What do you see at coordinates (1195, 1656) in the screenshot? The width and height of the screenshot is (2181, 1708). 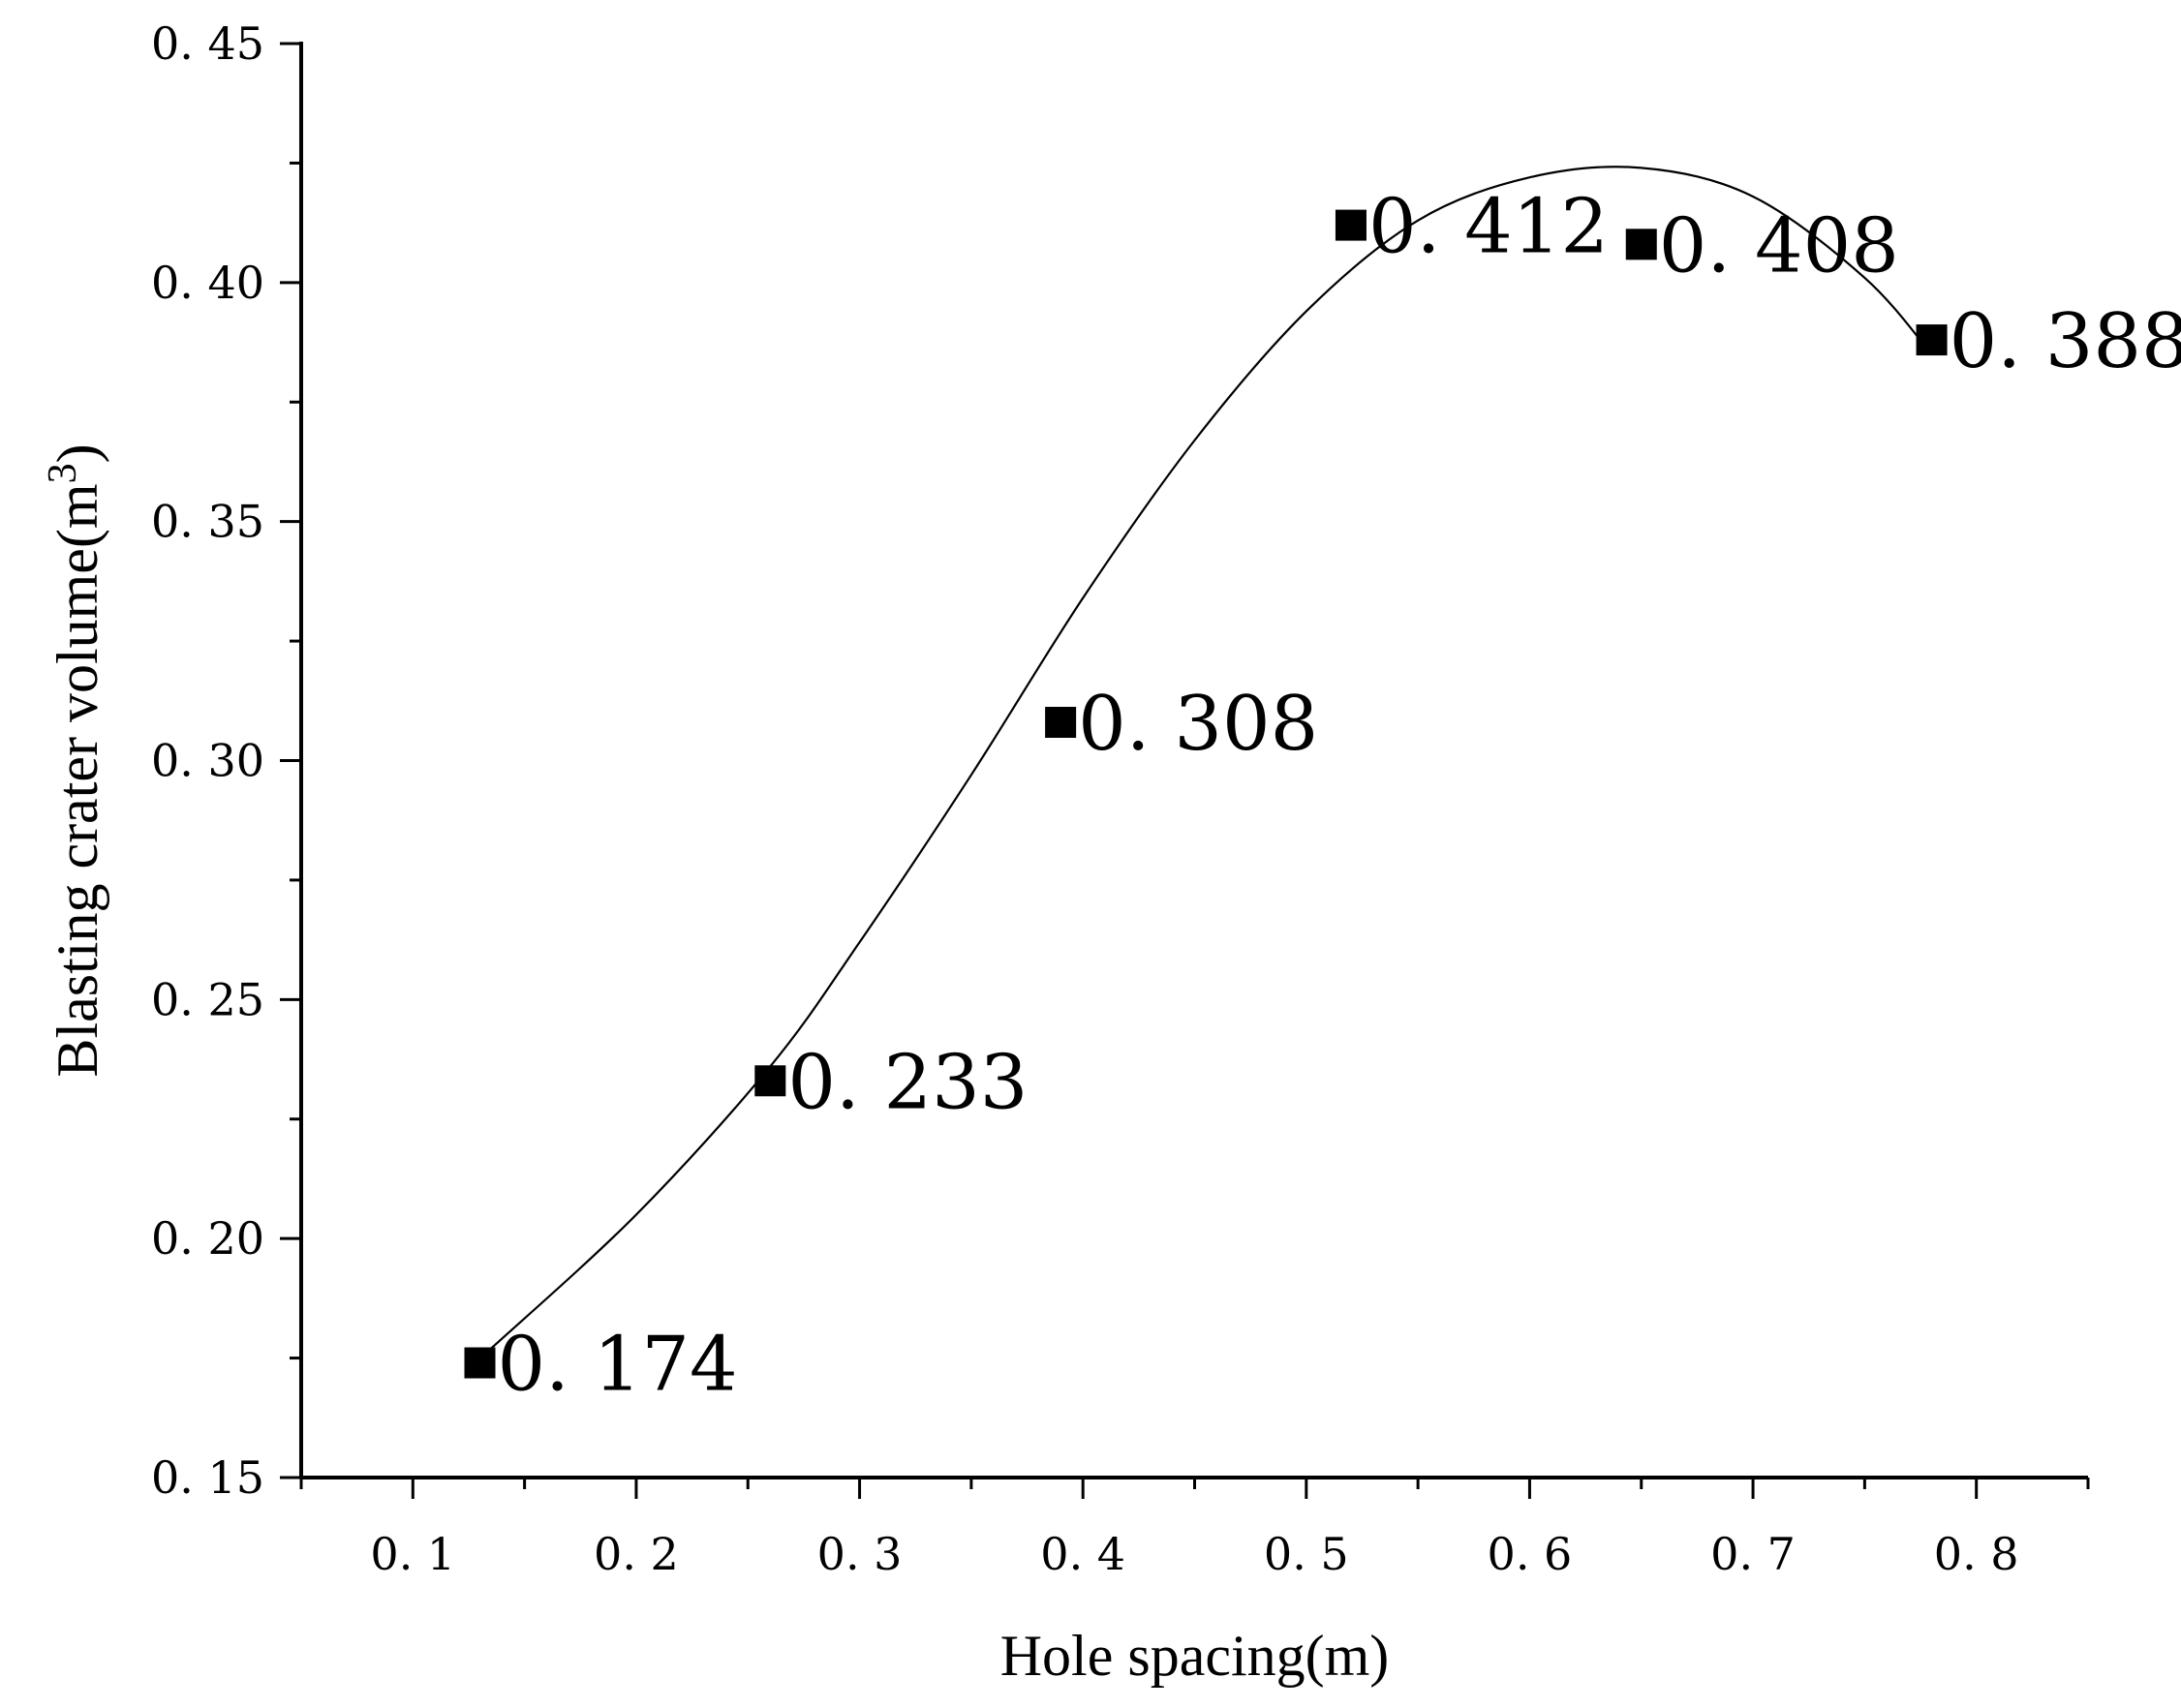 I see `x-axis-title: Hole spacing(m)` at bounding box center [1195, 1656].